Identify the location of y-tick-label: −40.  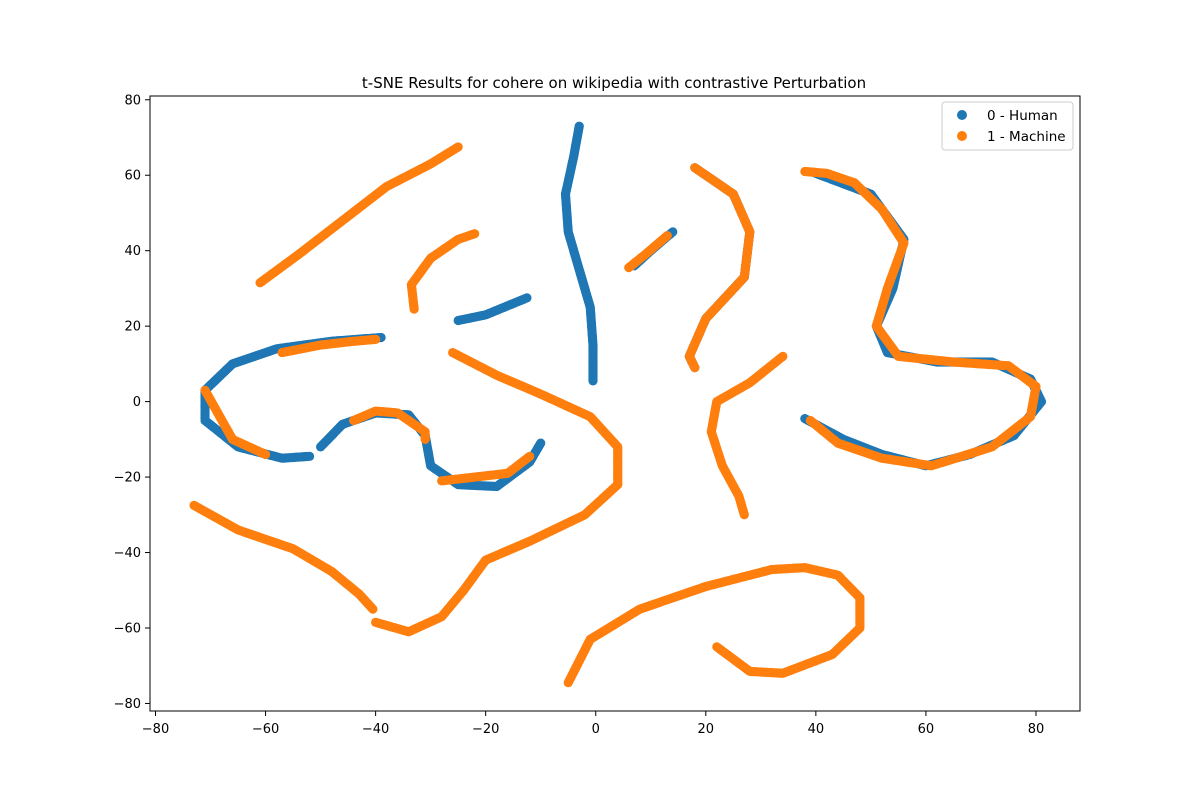
(127, 553).